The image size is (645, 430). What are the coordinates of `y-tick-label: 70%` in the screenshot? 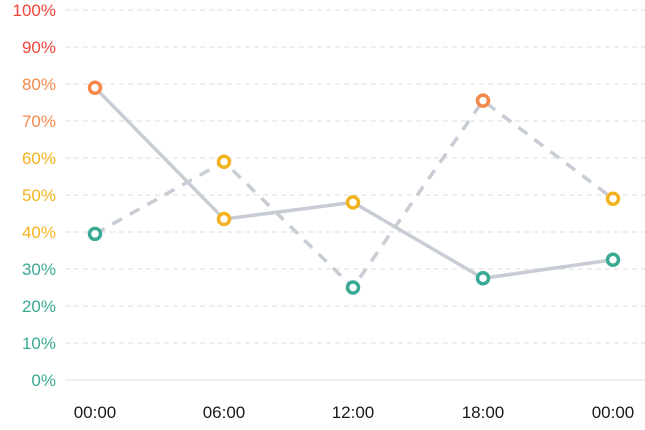 It's located at (39, 121).